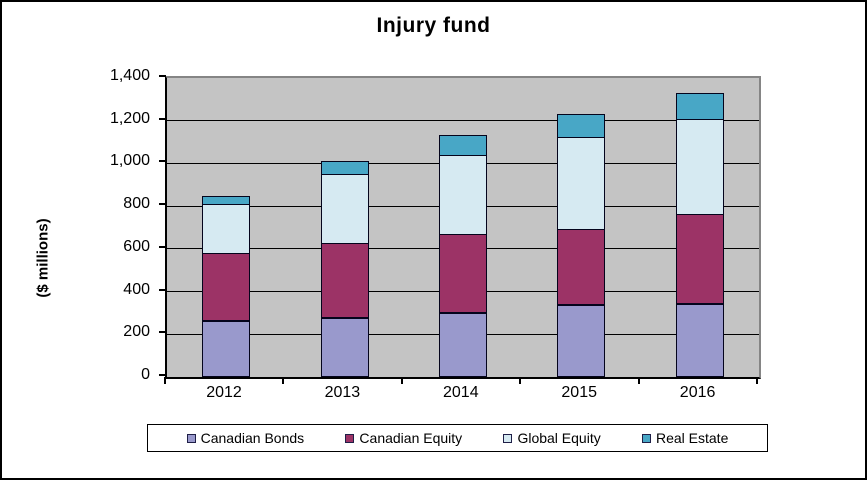 The width and height of the screenshot is (867, 480). I want to click on bar-segment-2012-canadian-equity, so click(226, 286).